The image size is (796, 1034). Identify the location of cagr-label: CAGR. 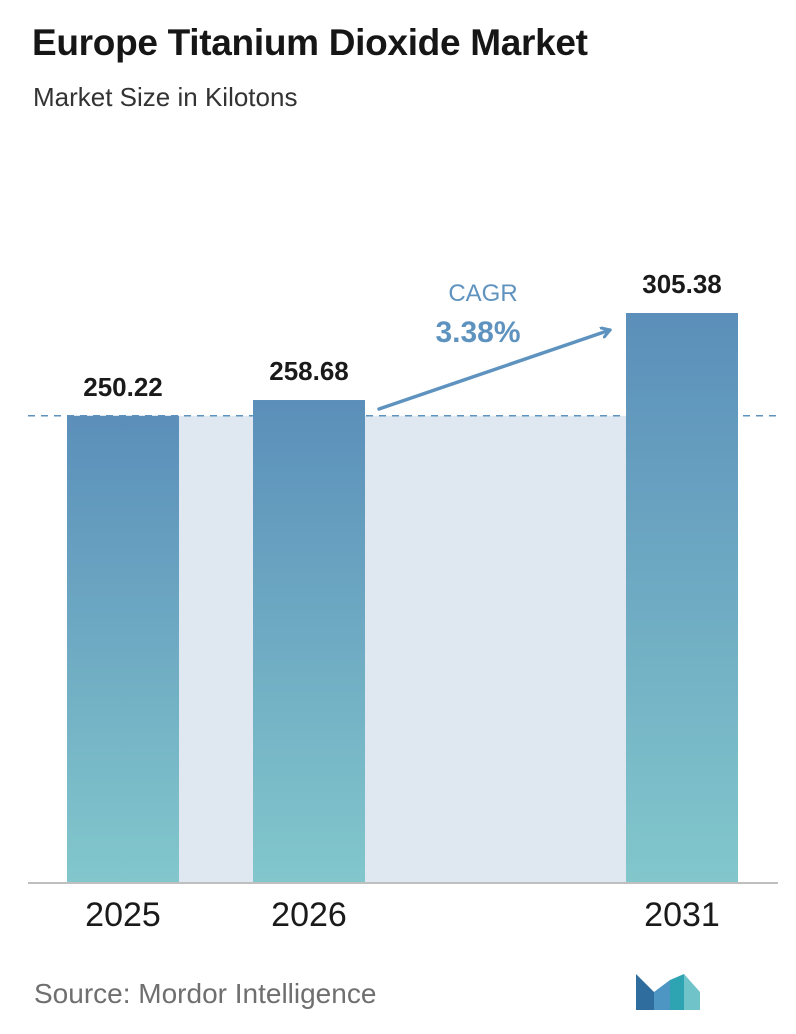
(482, 293).